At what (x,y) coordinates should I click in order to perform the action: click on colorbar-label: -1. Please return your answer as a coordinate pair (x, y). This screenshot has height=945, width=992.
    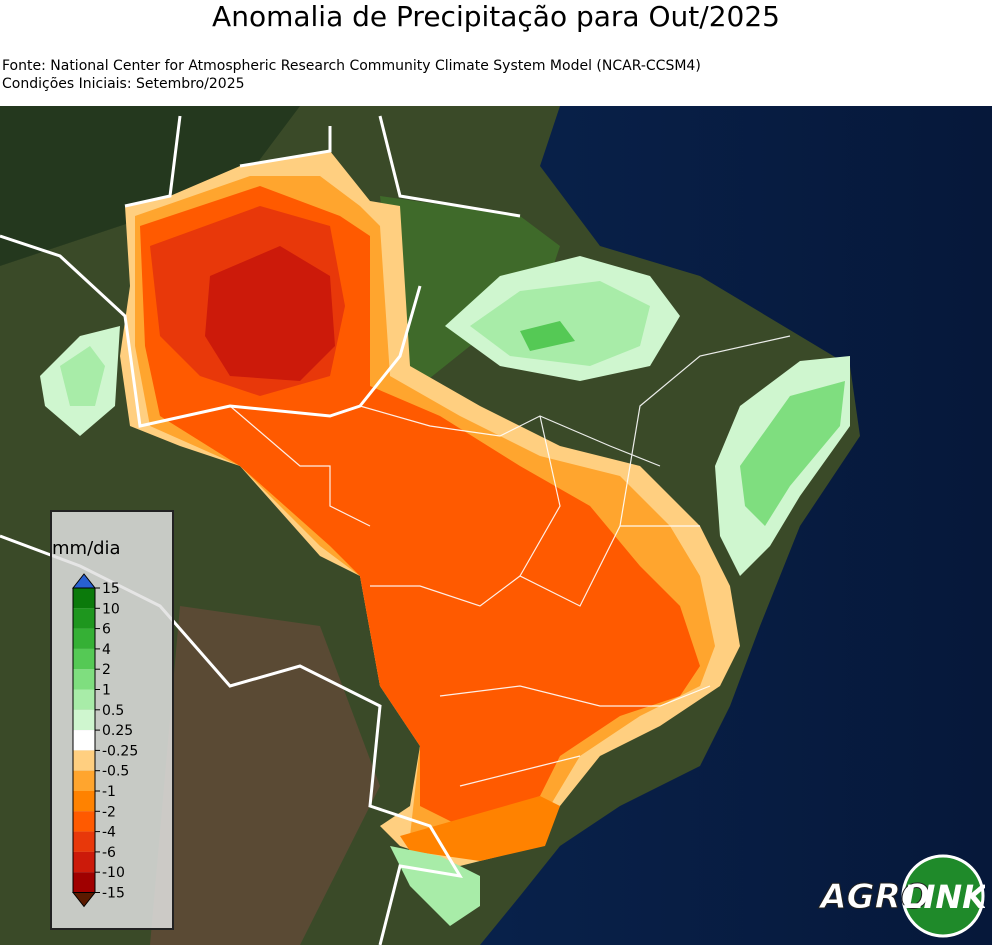
    Looking at the image, I should click on (109, 792).